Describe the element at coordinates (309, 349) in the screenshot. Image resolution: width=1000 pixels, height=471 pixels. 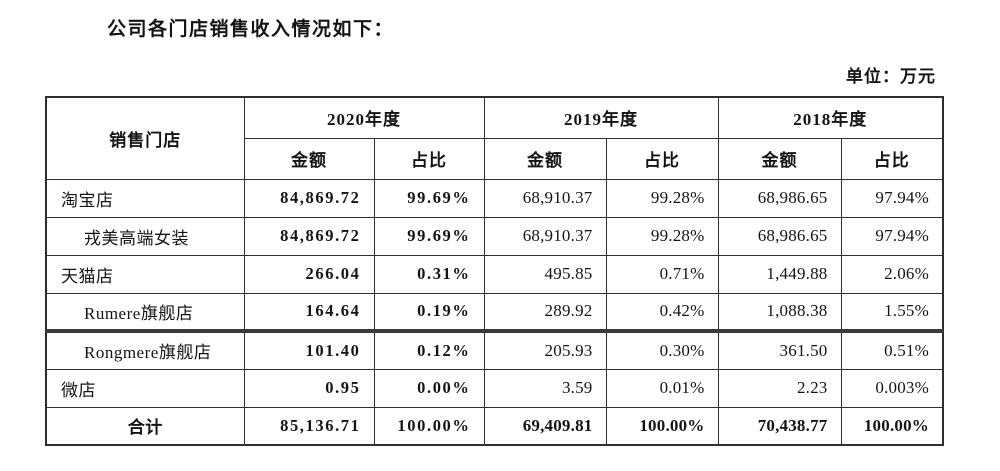
I see `amount-2020-cell: 101.40` at that location.